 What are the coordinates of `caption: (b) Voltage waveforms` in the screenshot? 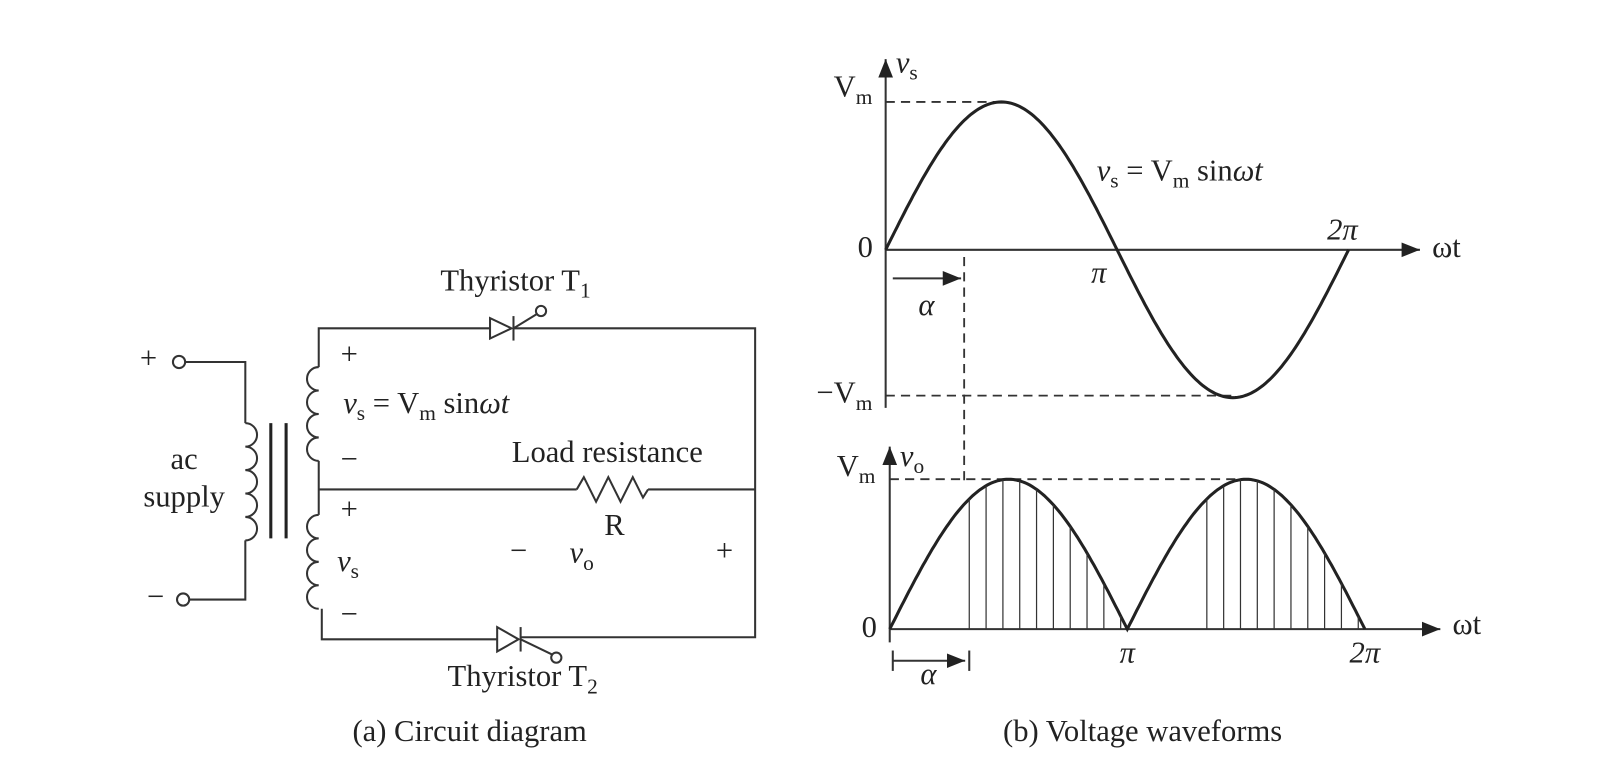 It's located at (1142, 731).